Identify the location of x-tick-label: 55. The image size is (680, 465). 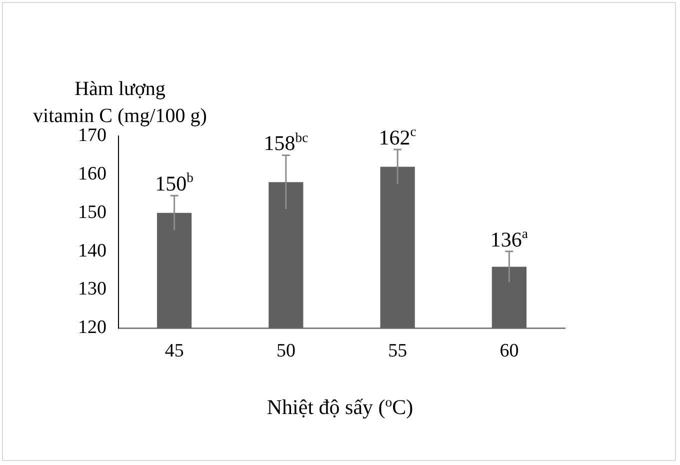
(398, 351).